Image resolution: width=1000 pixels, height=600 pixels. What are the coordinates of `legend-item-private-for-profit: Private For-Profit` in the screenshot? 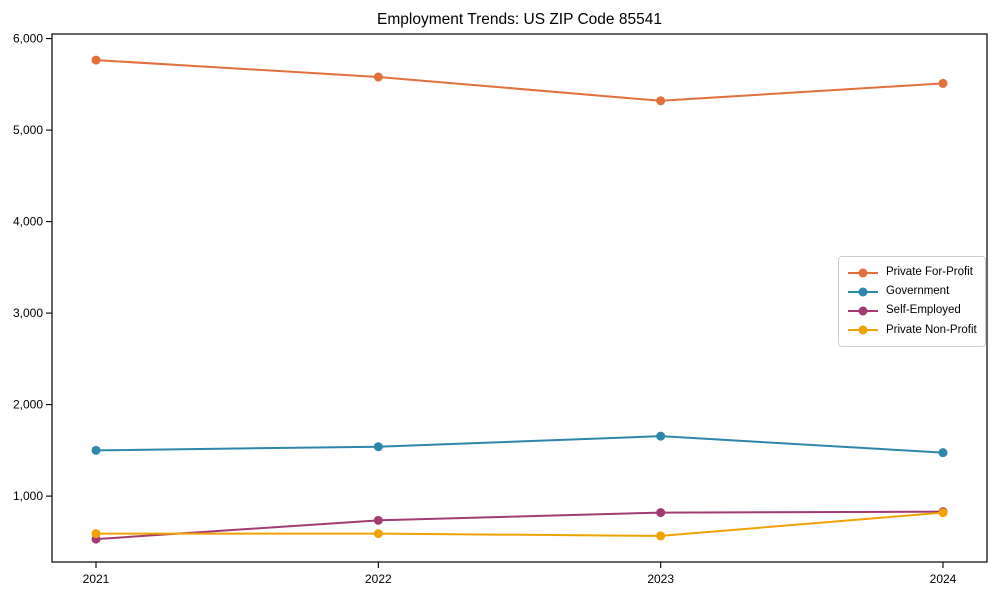 It's located at (912, 272).